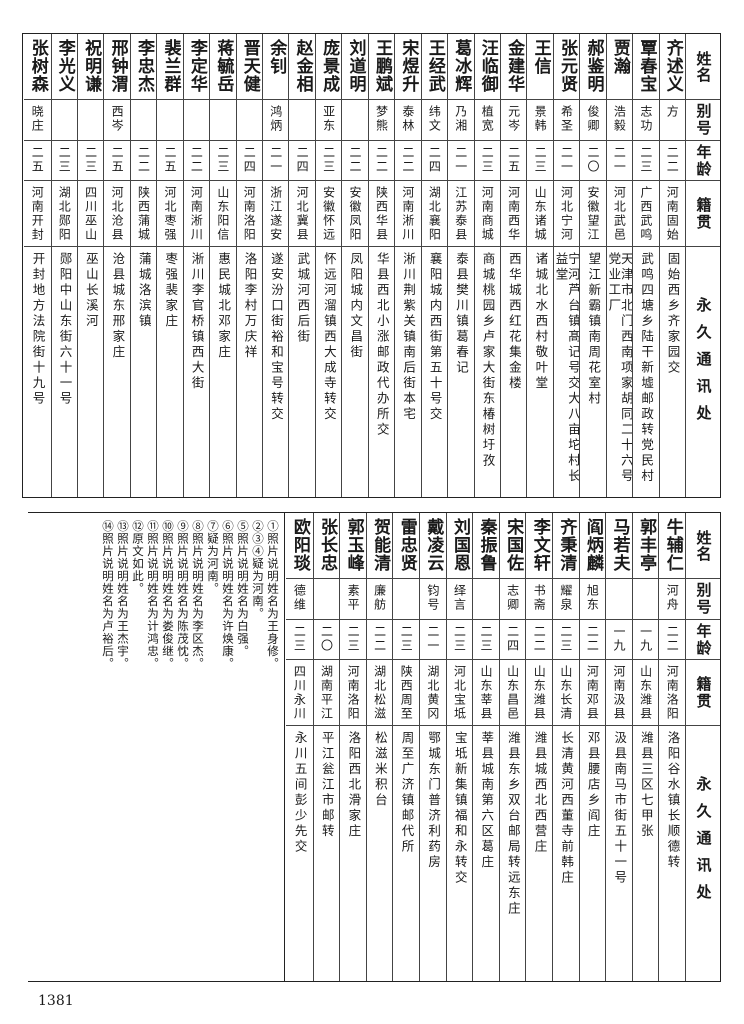 This screenshot has height=1024, width=744. Describe the element at coordinates (592, 265) in the screenshot. I see `person-column: 郝鉴明 俊卿 二〇 安徽望江 望江新霸镇南周花室村` at that location.